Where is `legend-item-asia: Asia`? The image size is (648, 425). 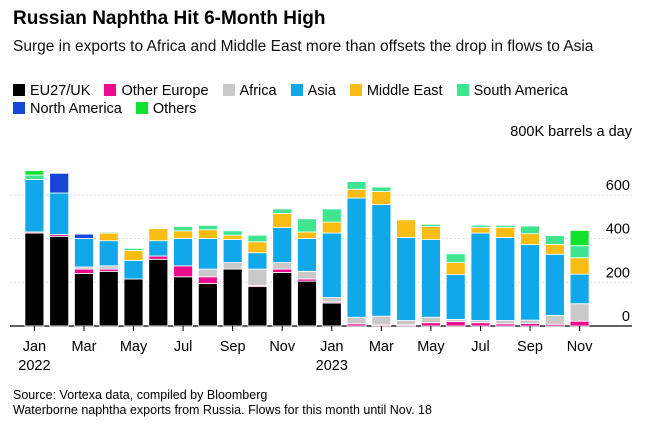
legend-item-asia: Asia is located at coordinates (313, 91).